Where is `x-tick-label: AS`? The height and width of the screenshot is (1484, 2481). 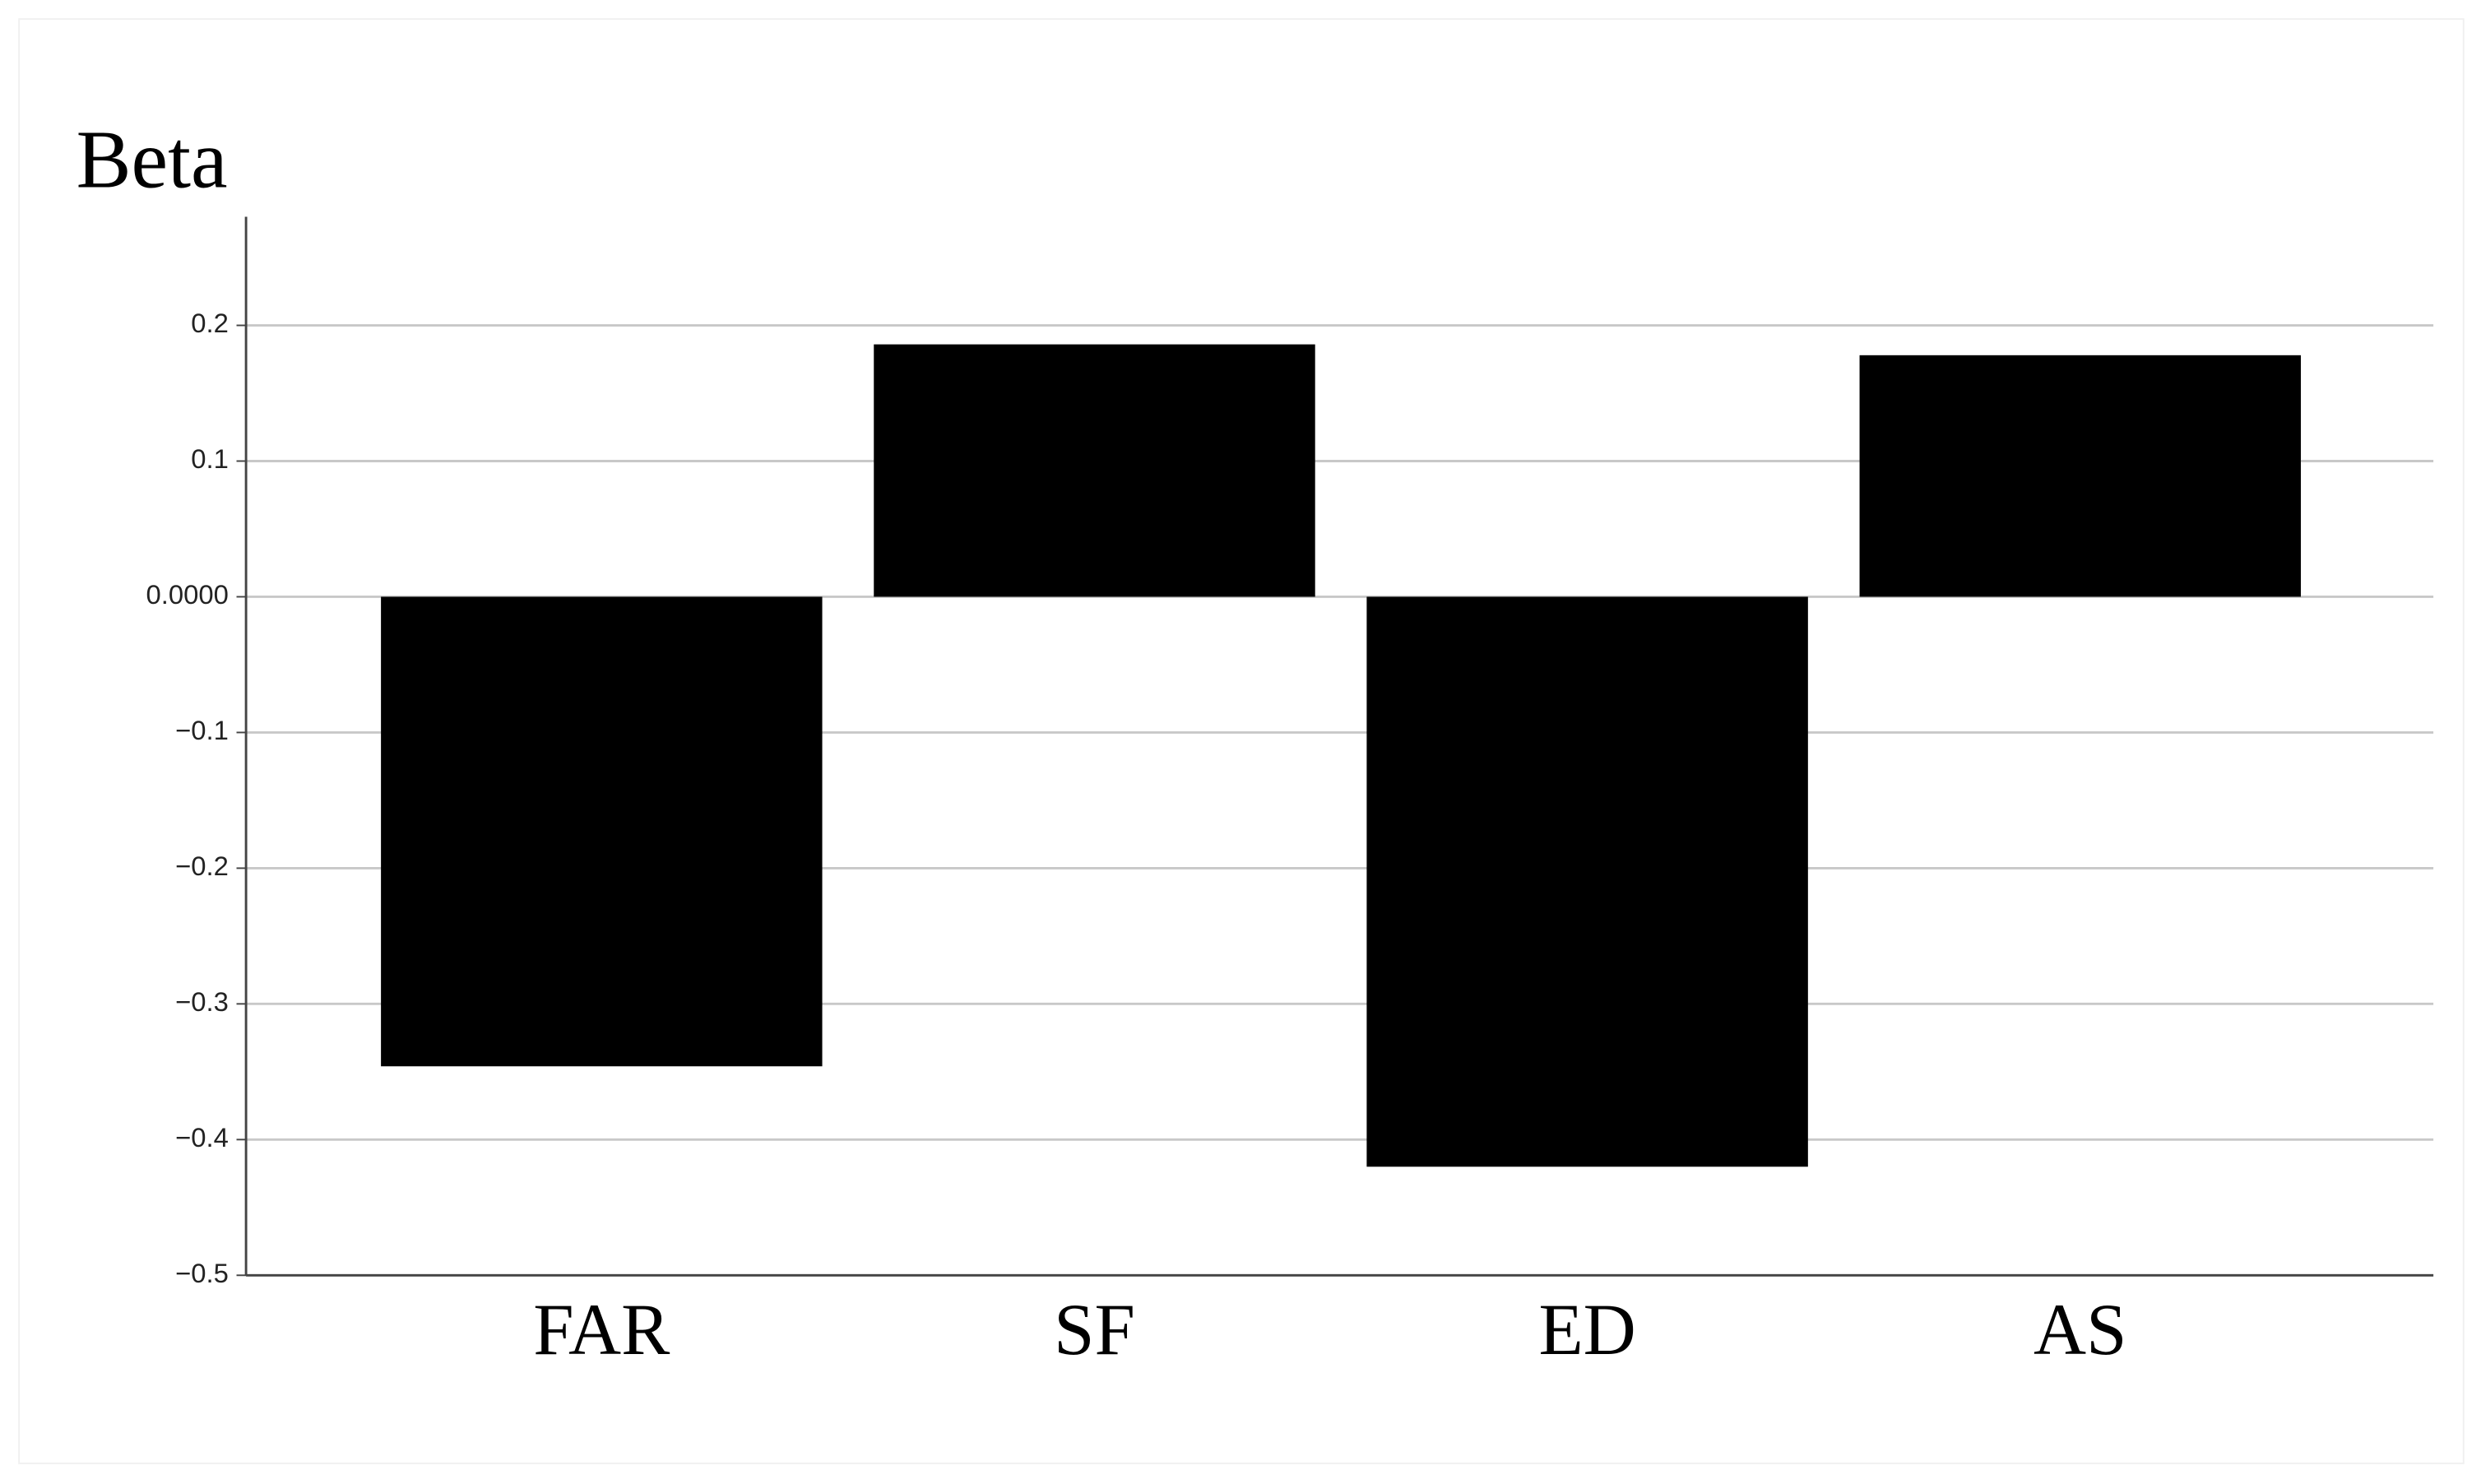
x-tick-label: AS is located at coordinates (2079, 1330).